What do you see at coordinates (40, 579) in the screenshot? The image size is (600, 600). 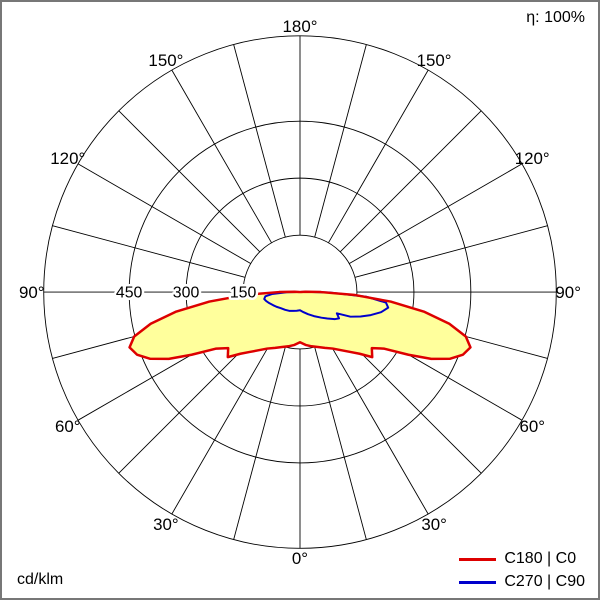 I see `unit-label: cd/klm` at bounding box center [40, 579].